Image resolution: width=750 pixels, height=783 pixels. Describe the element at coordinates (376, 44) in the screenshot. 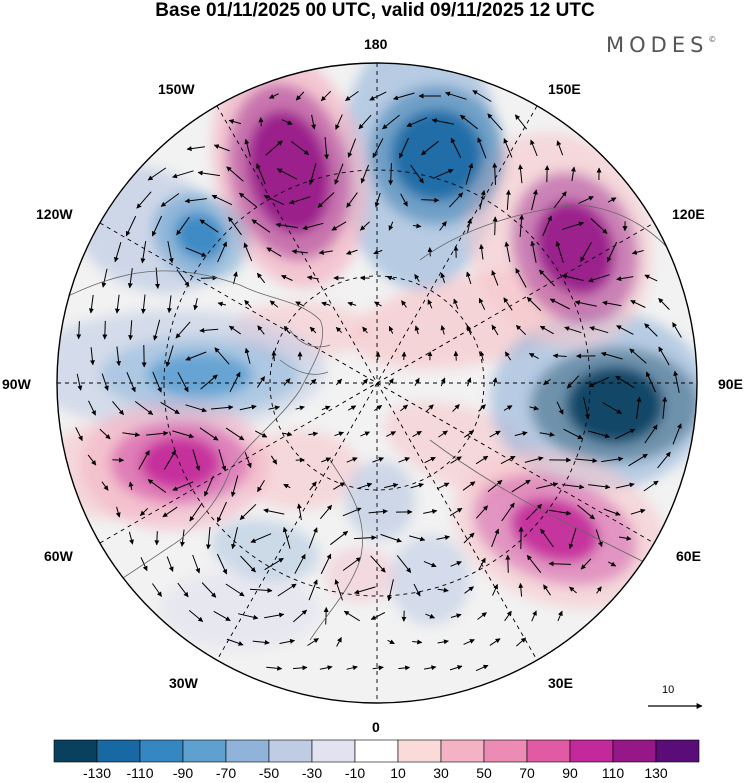

I see `lon-label-180: 180` at that location.